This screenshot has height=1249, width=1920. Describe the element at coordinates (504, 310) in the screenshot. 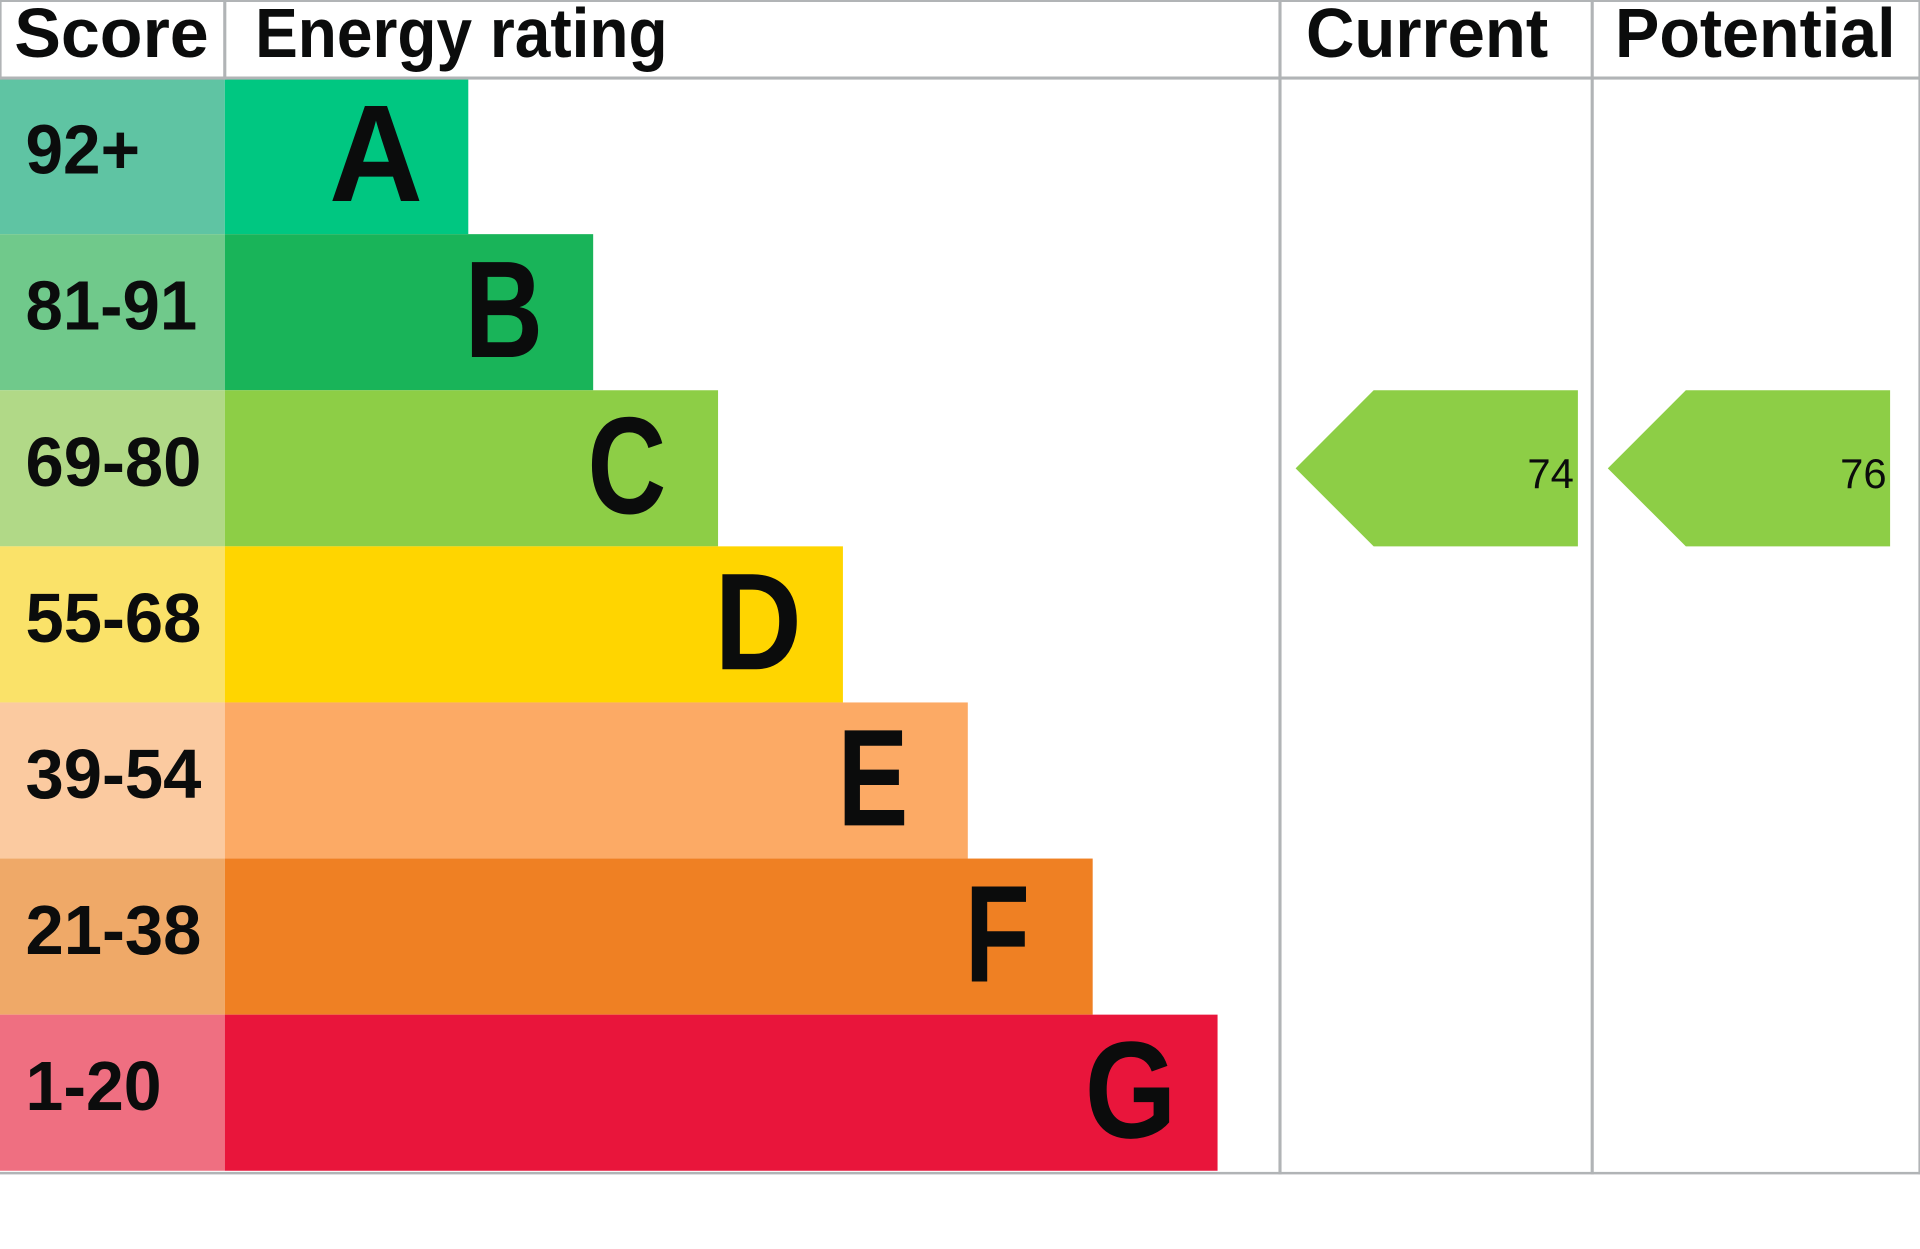

I see `svg-text: B` at that location.